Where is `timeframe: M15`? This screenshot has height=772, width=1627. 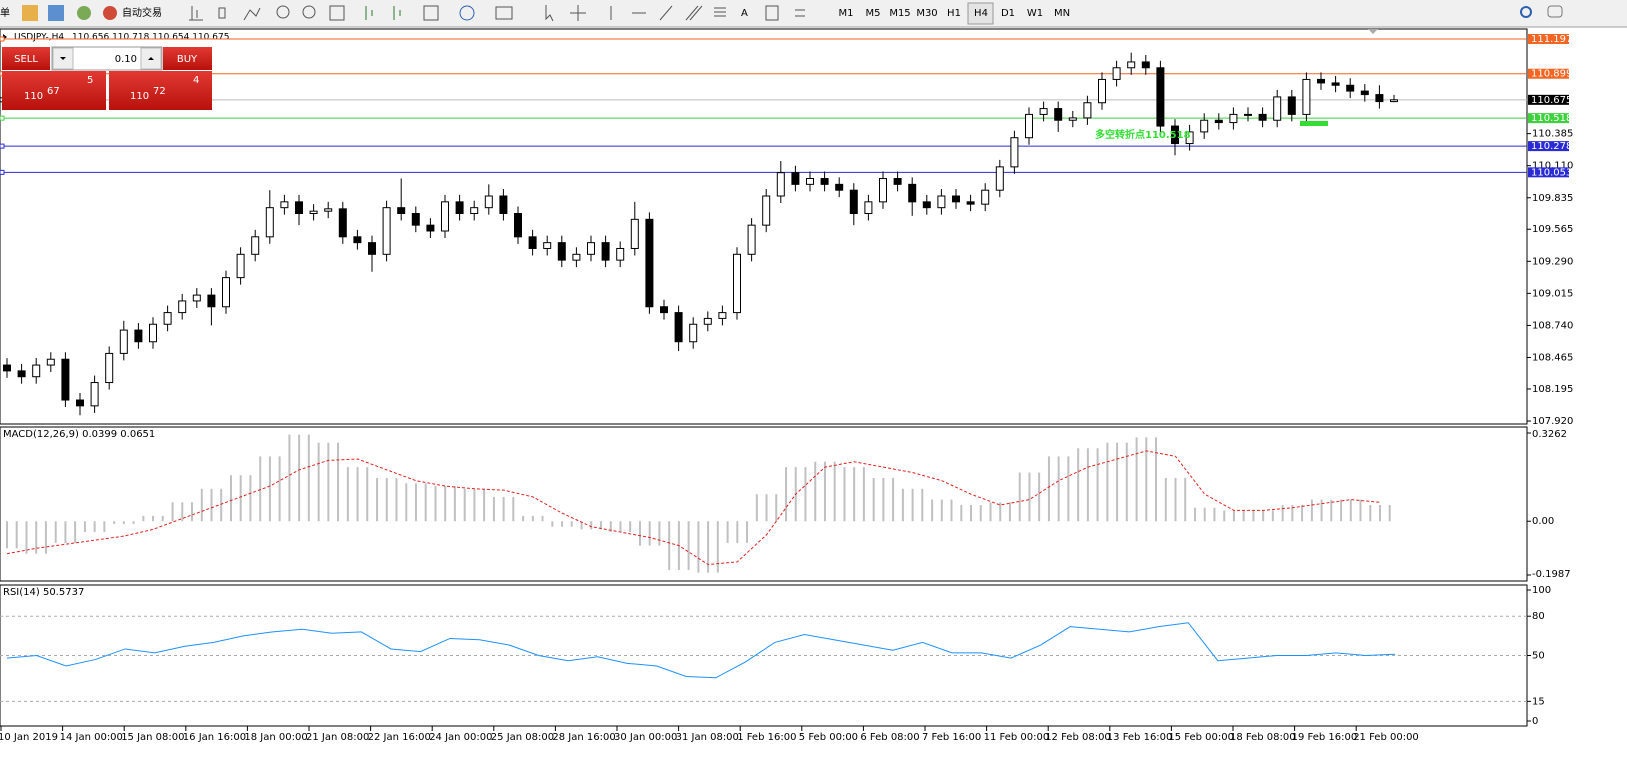 timeframe: M15 is located at coordinates (899, 13).